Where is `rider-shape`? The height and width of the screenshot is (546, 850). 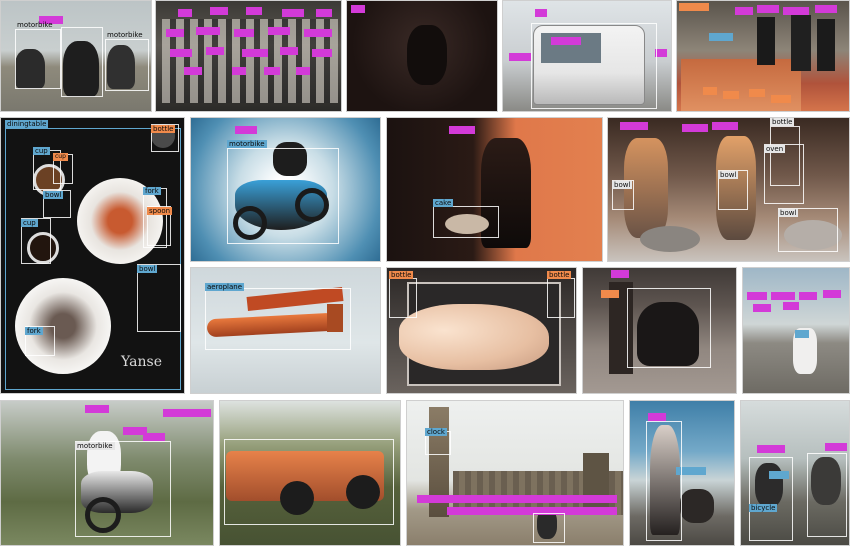
rider-shape is located at coordinates (290, 159).